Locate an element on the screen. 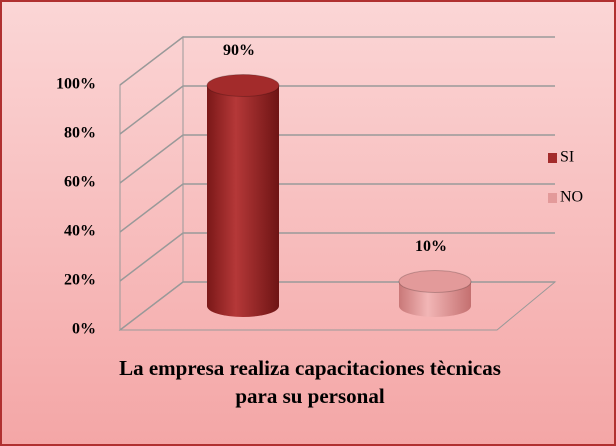 Image resolution: width=616 pixels, height=446 pixels. data-label: 90% is located at coordinates (239, 50).